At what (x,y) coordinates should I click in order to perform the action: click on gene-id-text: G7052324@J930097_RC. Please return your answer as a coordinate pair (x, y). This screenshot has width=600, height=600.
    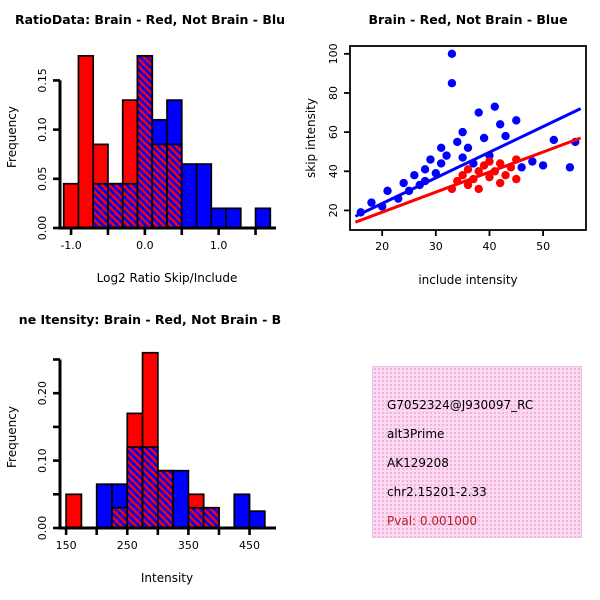
    Looking at the image, I should click on (460, 405).